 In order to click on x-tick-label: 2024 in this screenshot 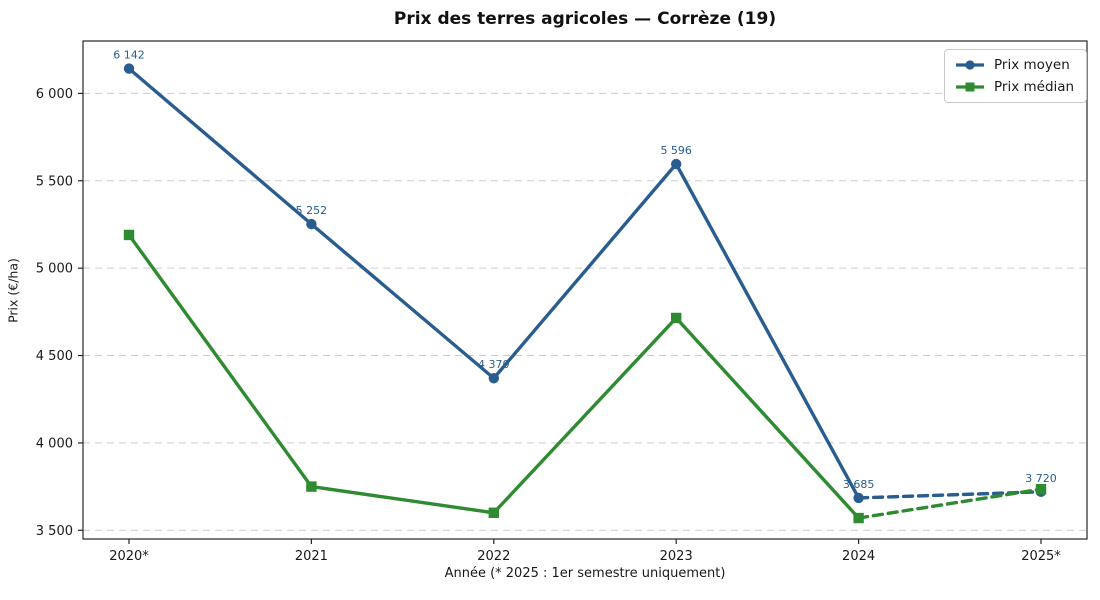, I will do `click(858, 556)`.